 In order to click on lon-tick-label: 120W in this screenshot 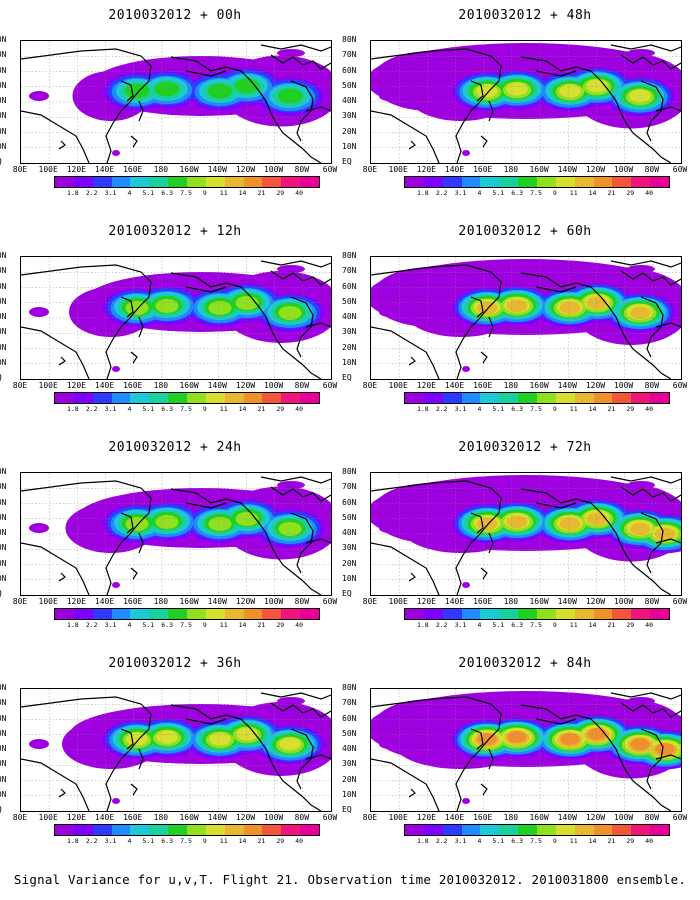, I will do `click(595, 601)`.